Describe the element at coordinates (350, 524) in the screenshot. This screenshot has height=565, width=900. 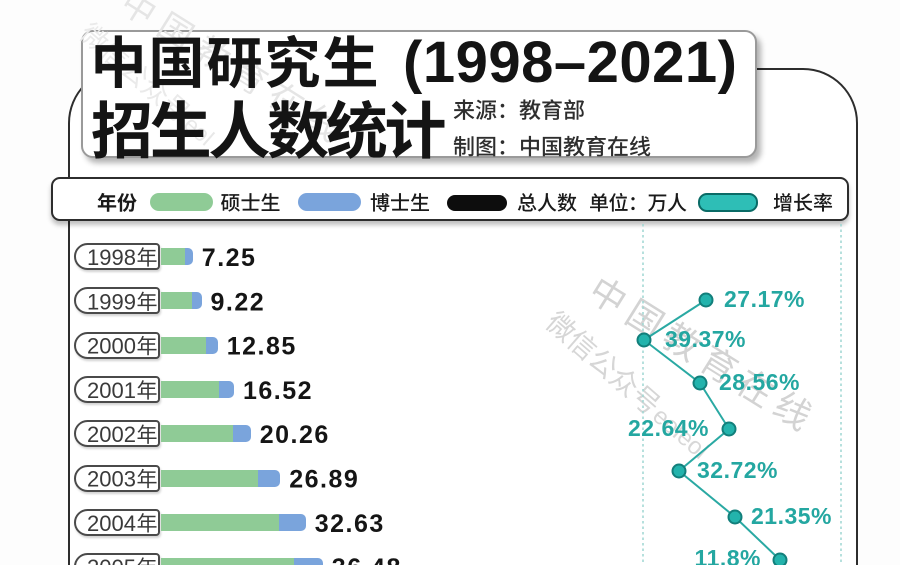
I see `svg-text: 32.63` at that location.